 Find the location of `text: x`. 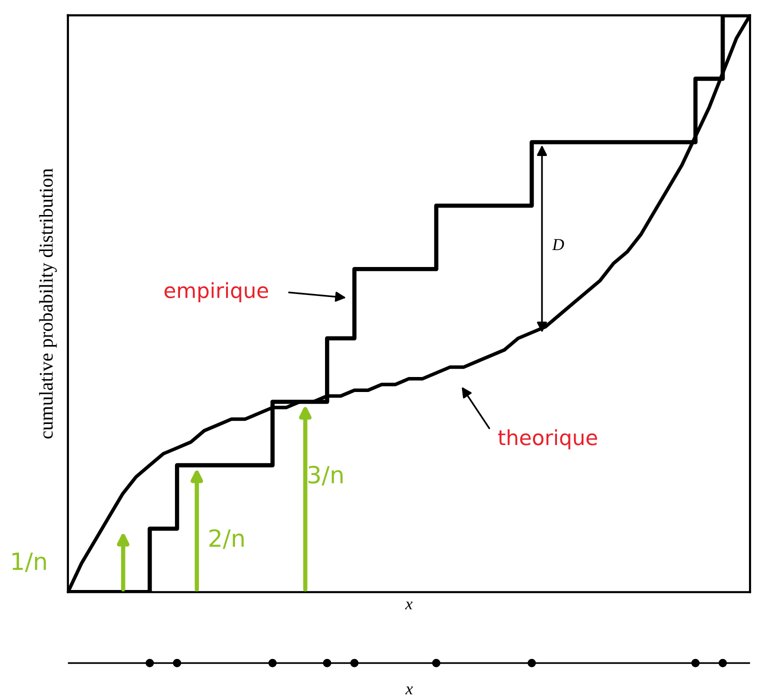

text: x is located at coordinates (409, 690).